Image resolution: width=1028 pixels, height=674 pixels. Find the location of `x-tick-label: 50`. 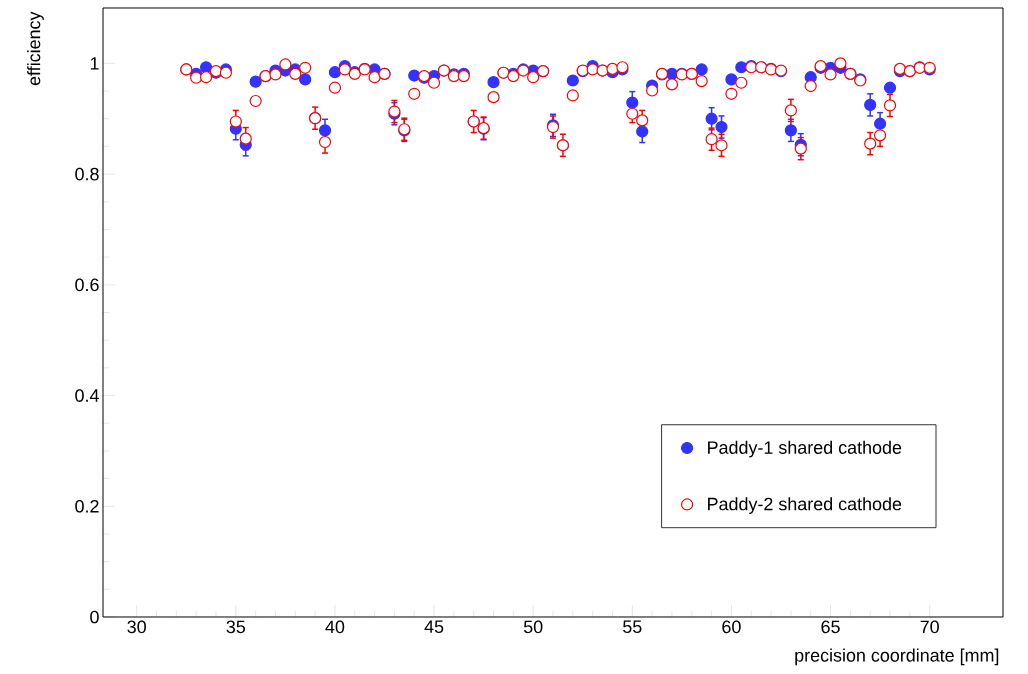

x-tick-label: 50 is located at coordinates (533, 627).